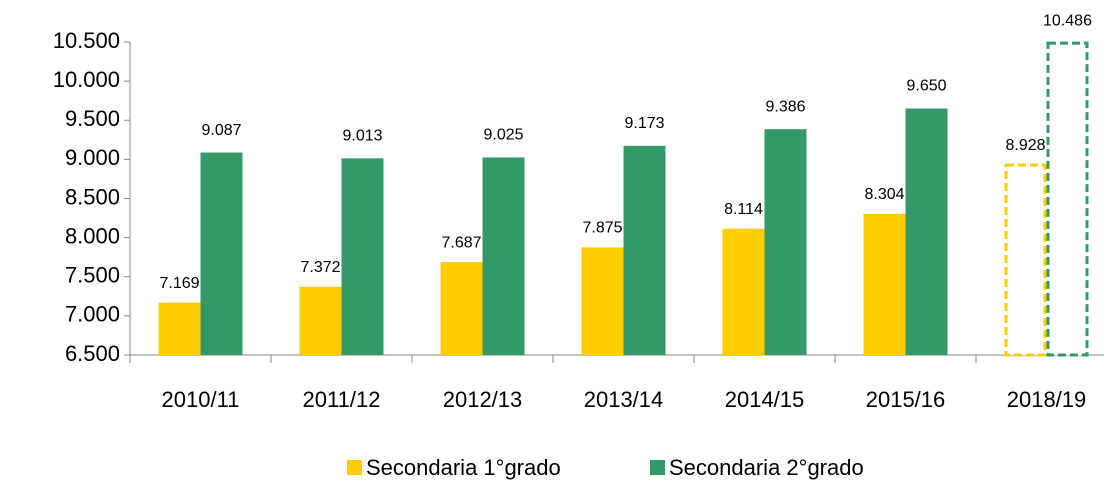 The height and width of the screenshot is (484, 1104). What do you see at coordinates (1067, 20) in the screenshot?
I see `value-label: 10.486` at bounding box center [1067, 20].